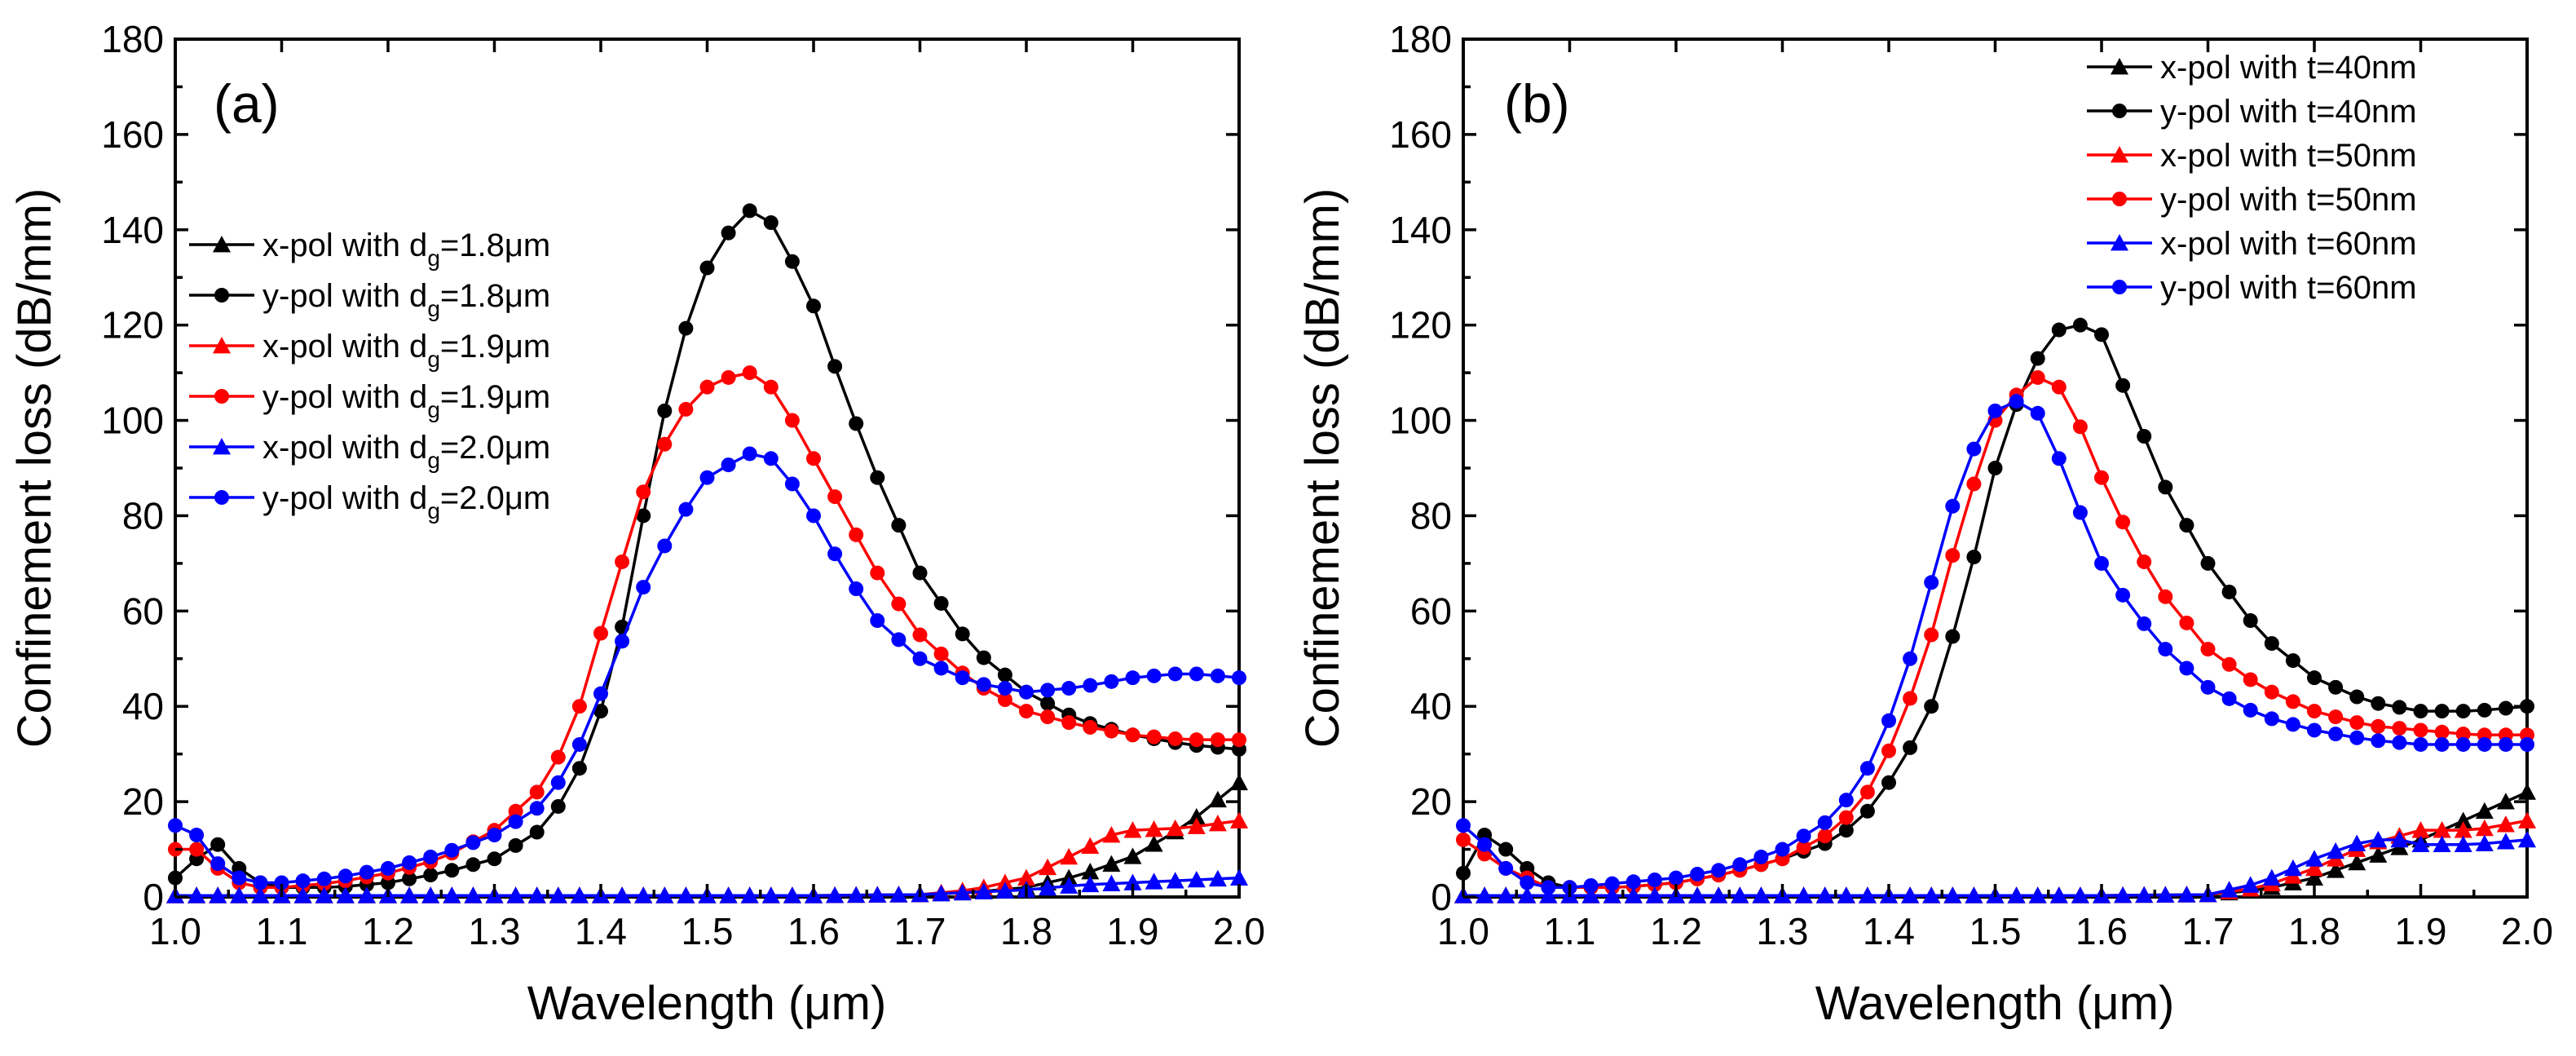  I want to click on legend-item-b-0: x-pol with t=40nm, so click(2252, 68).